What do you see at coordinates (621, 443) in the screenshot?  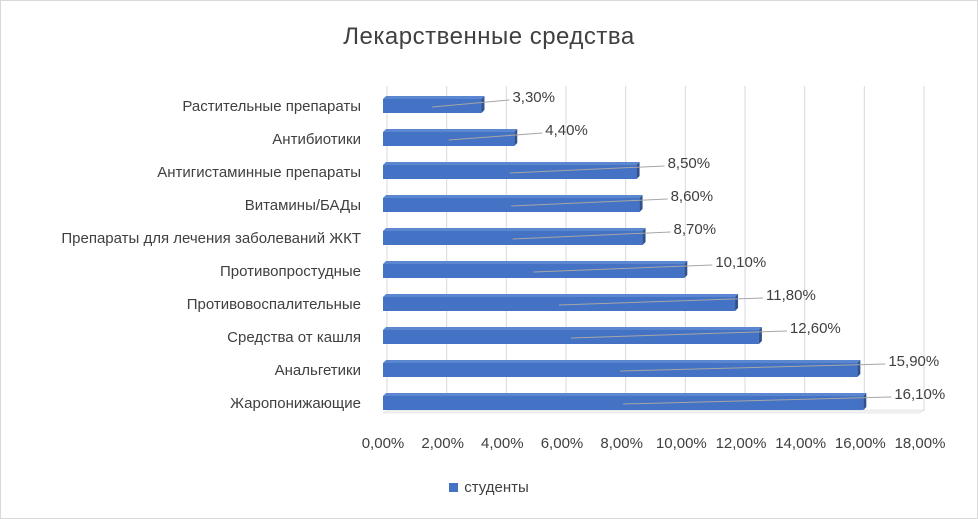 I see `x-tick-label: 8,00%` at bounding box center [621, 443].